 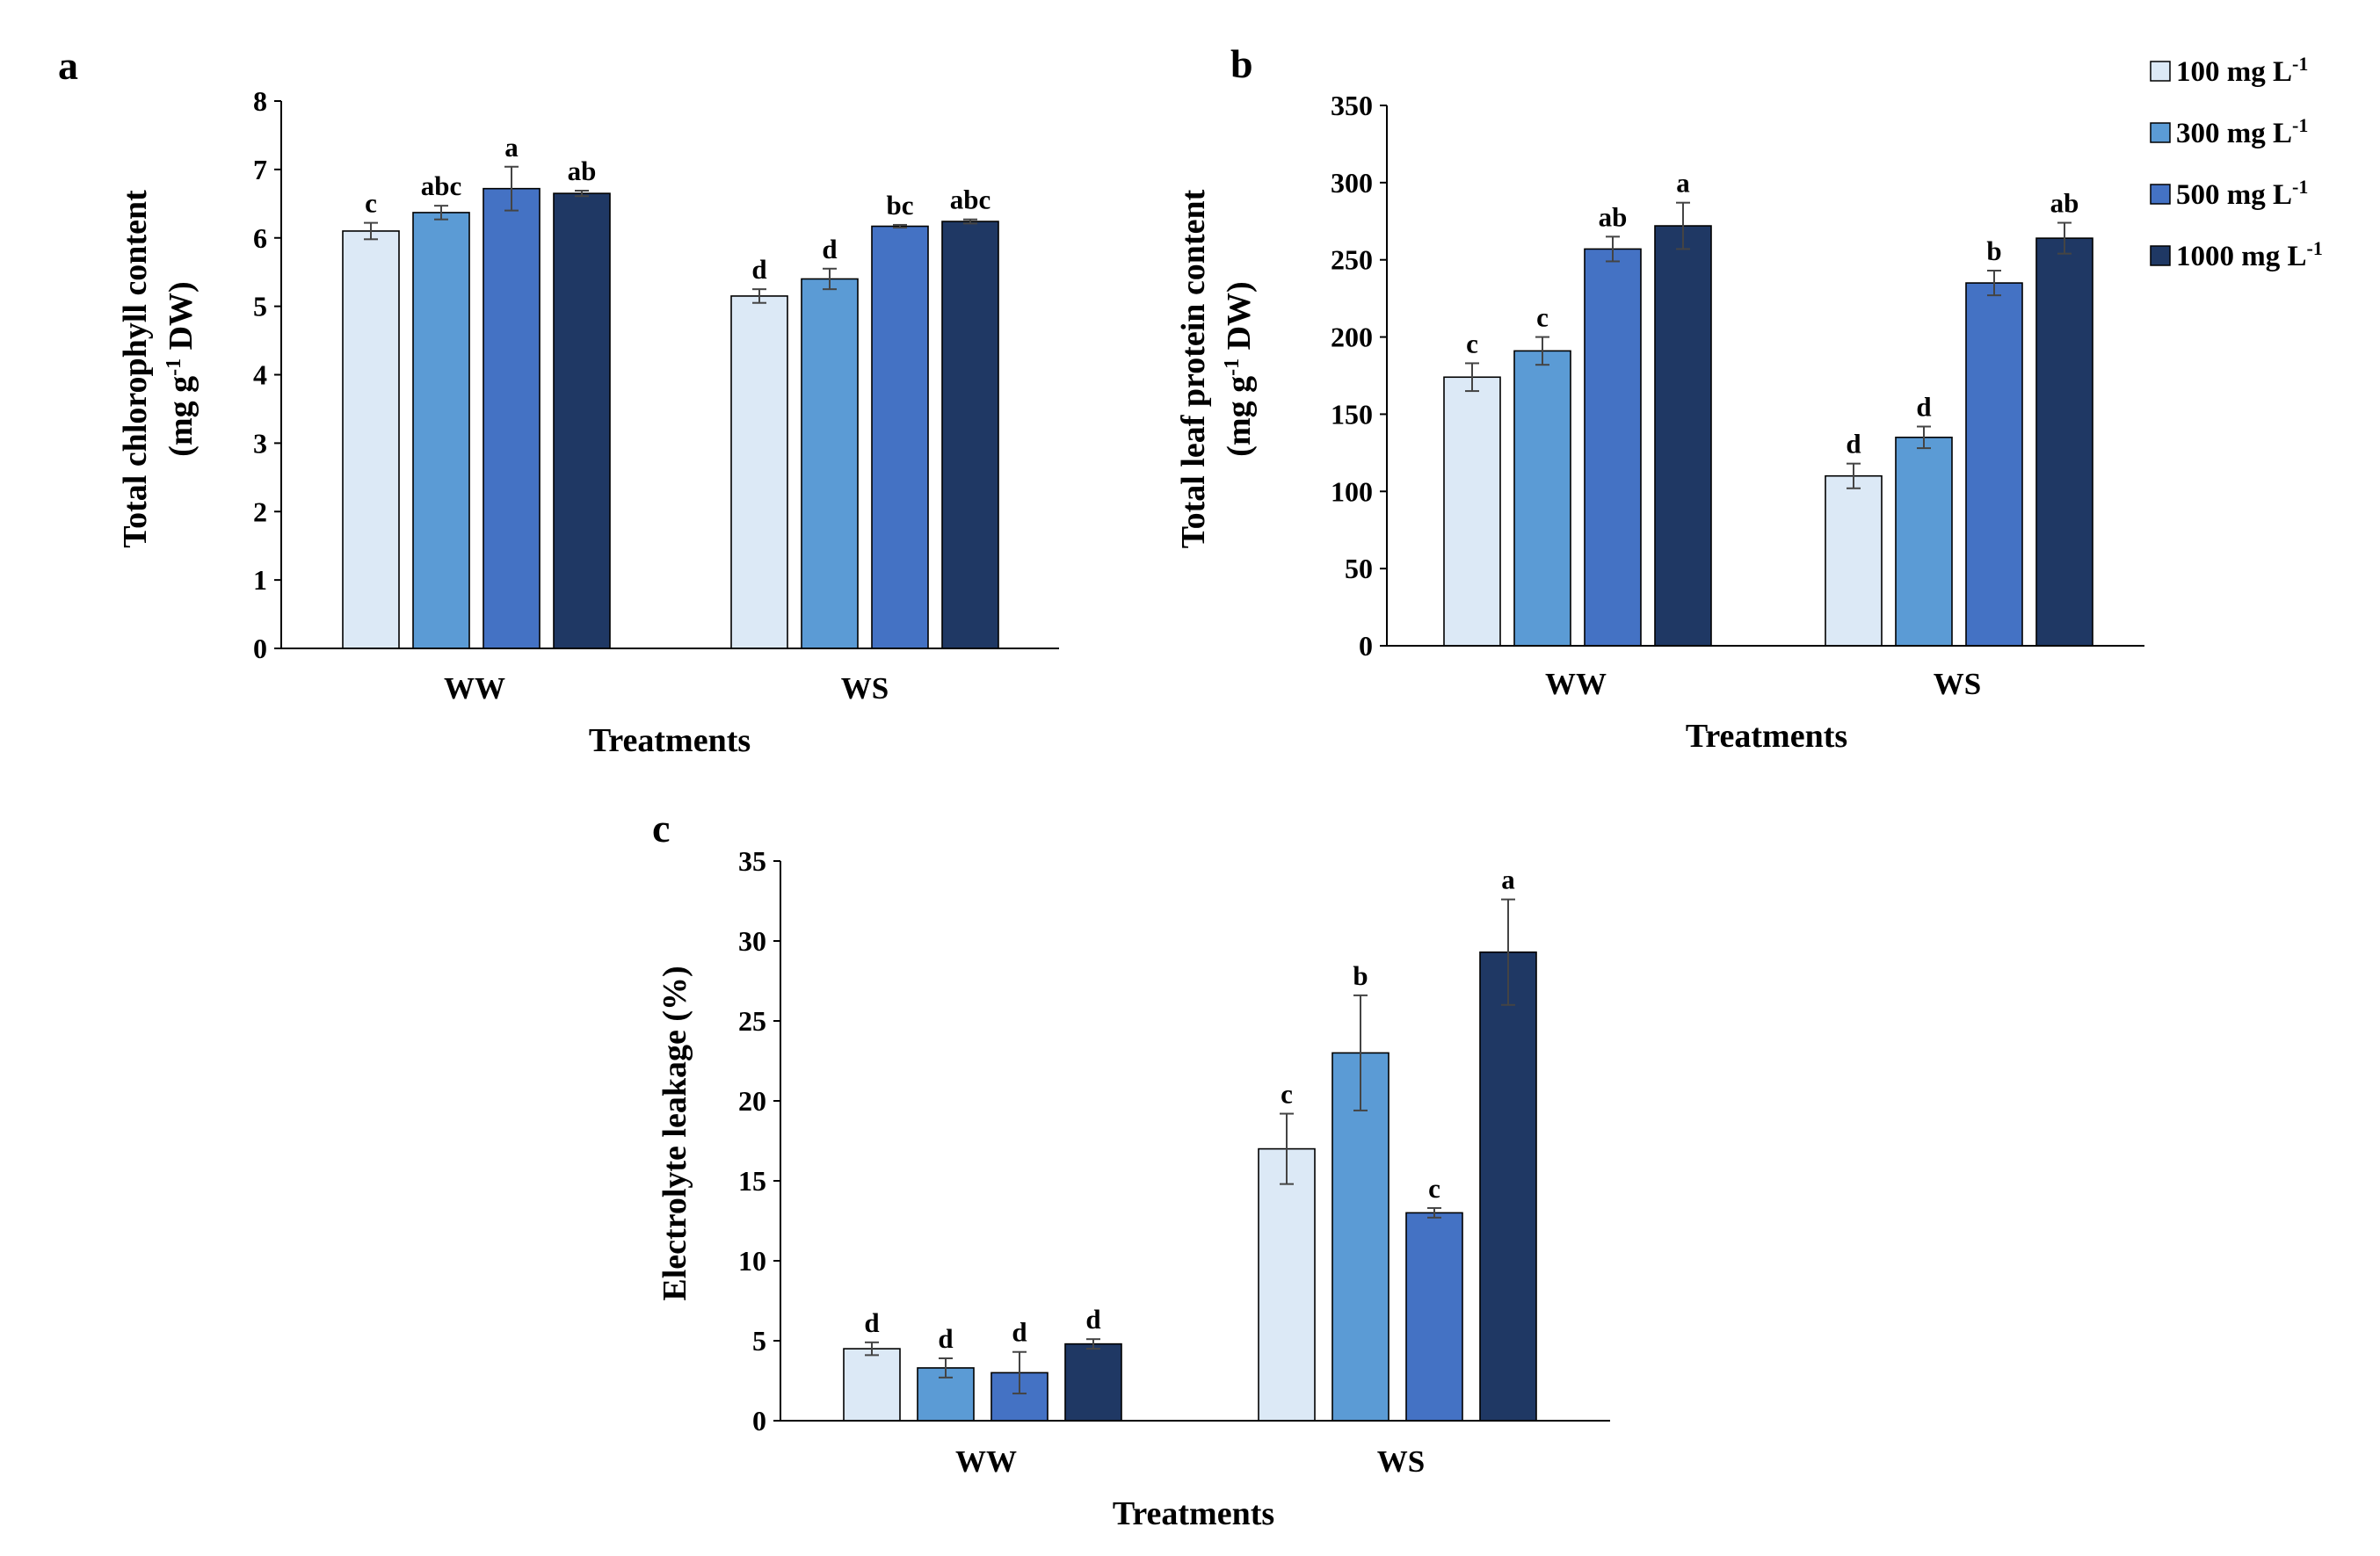 What do you see at coordinates (260, 375) in the screenshot?
I see `y-tick-label-a: 4` at bounding box center [260, 375].